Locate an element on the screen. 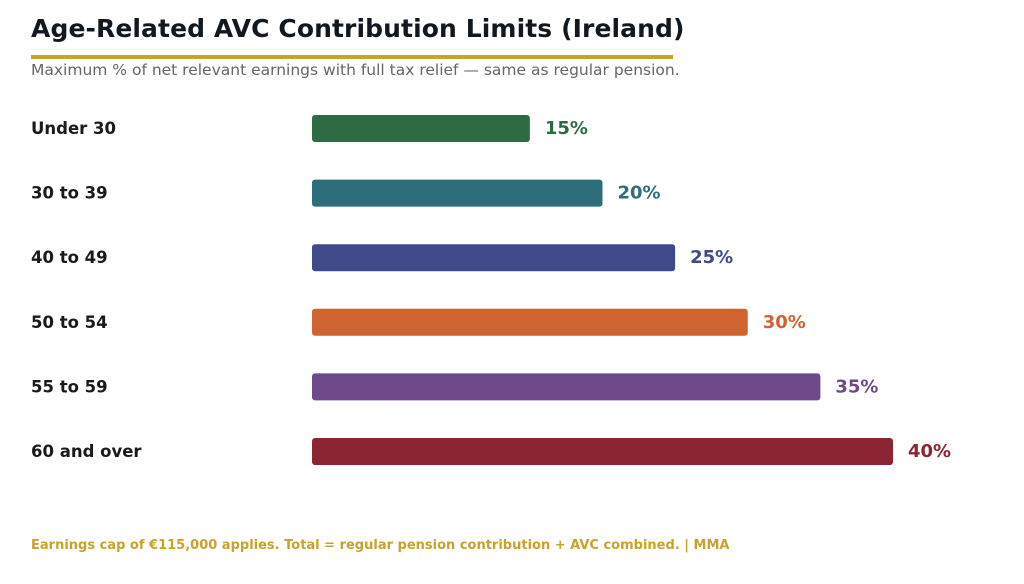  category-label: 60 and over is located at coordinates (86, 451).